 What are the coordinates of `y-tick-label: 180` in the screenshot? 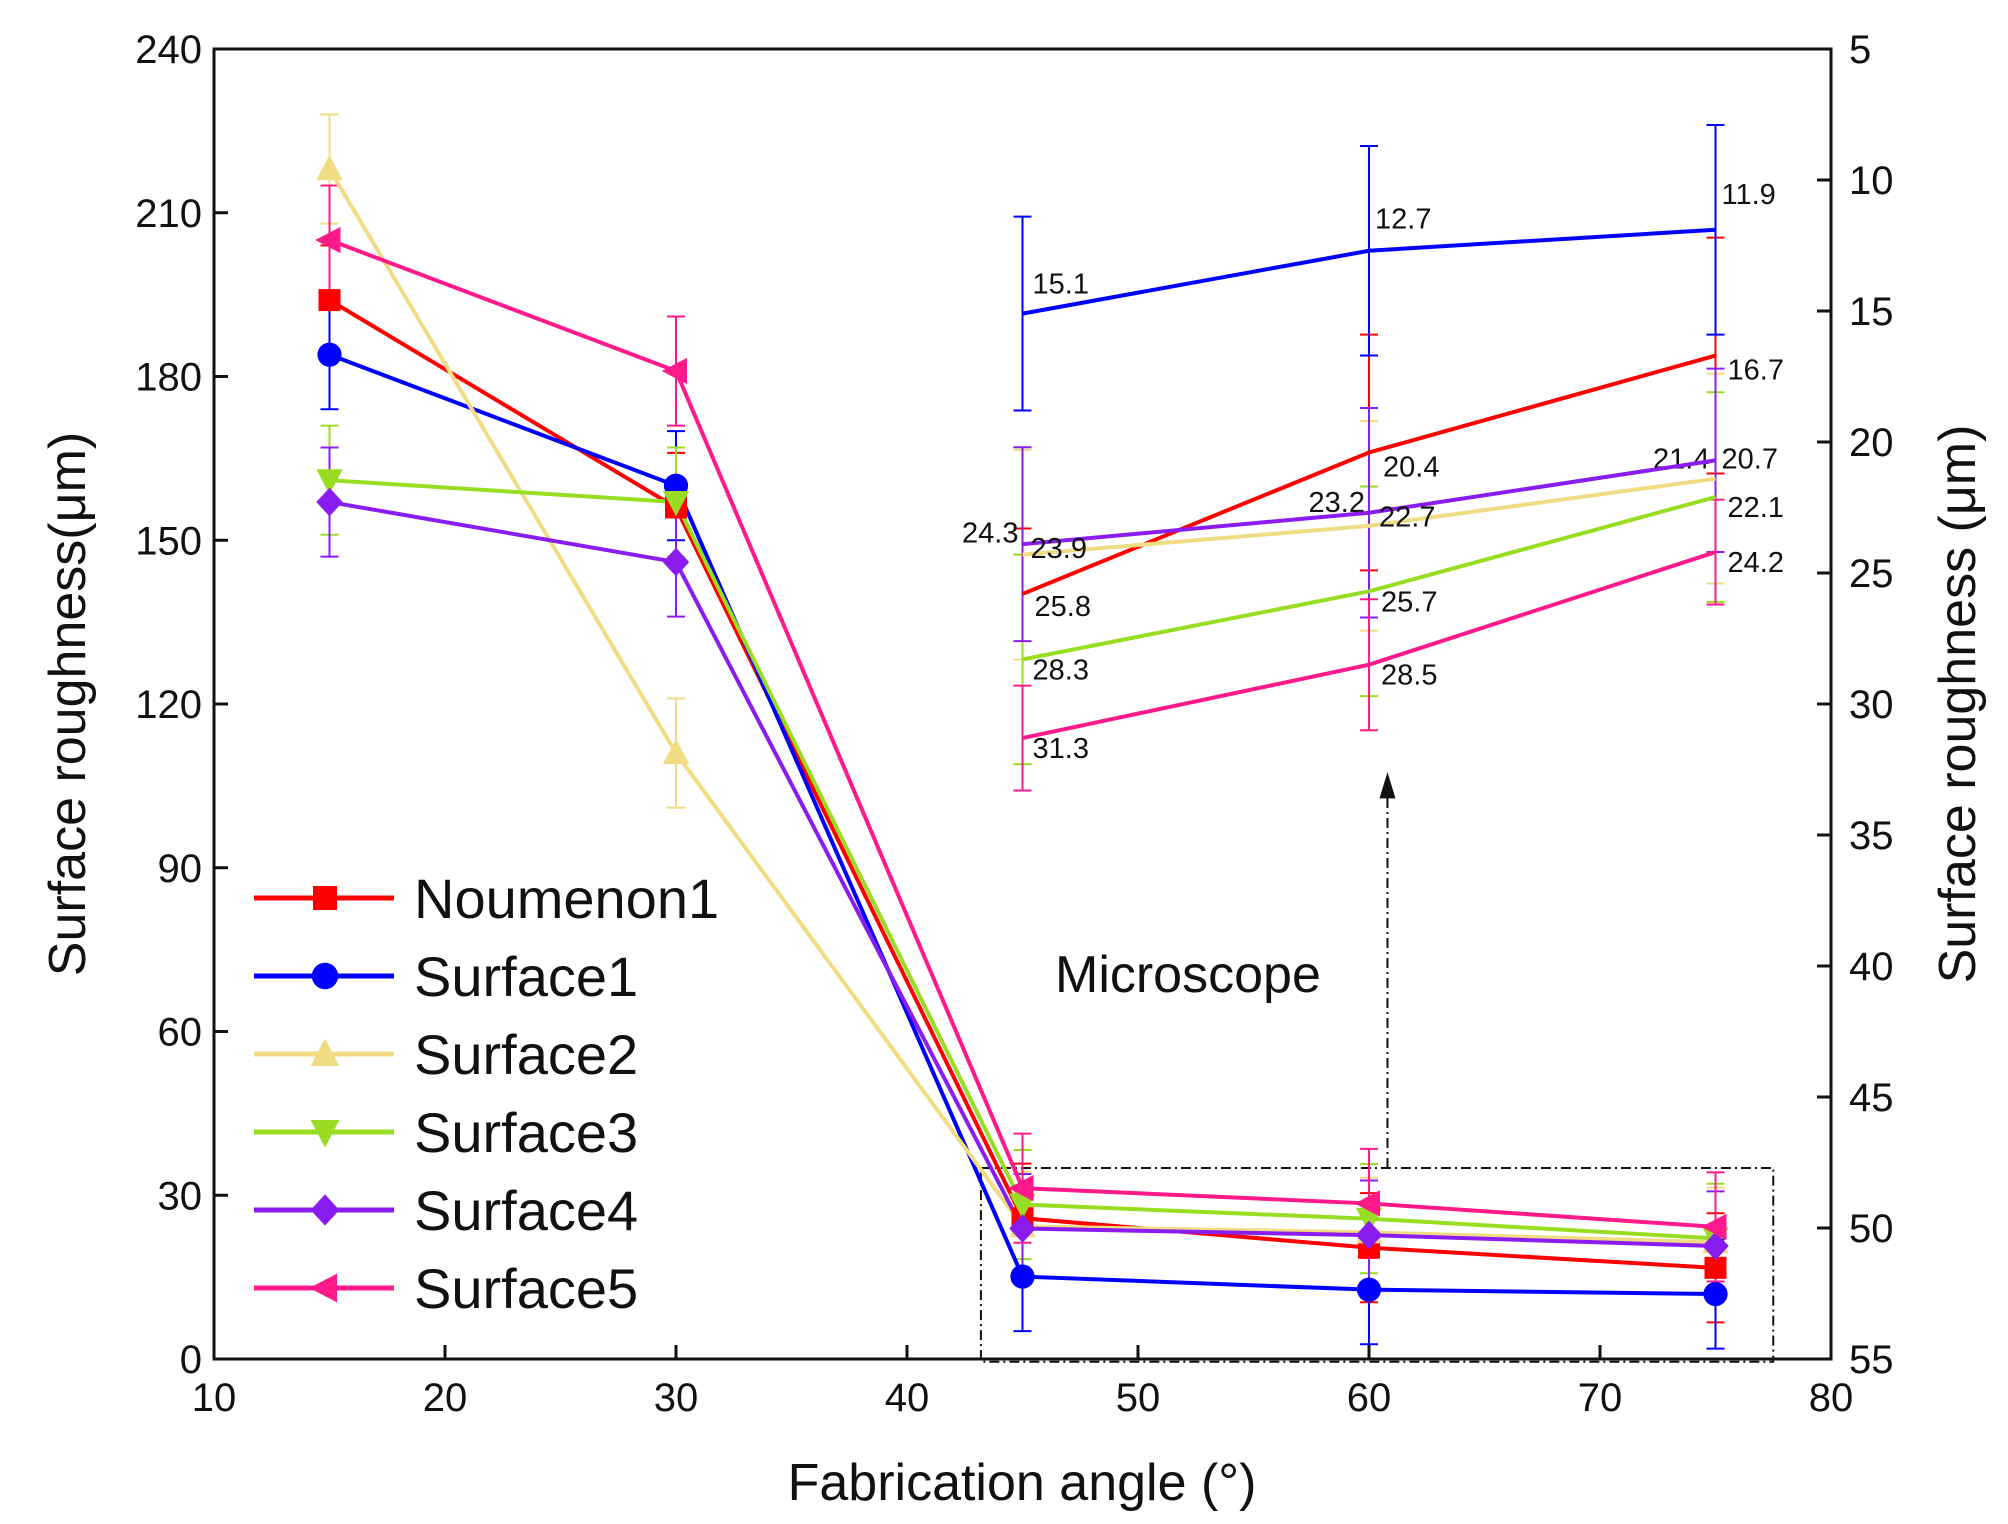 It's located at (168, 378).